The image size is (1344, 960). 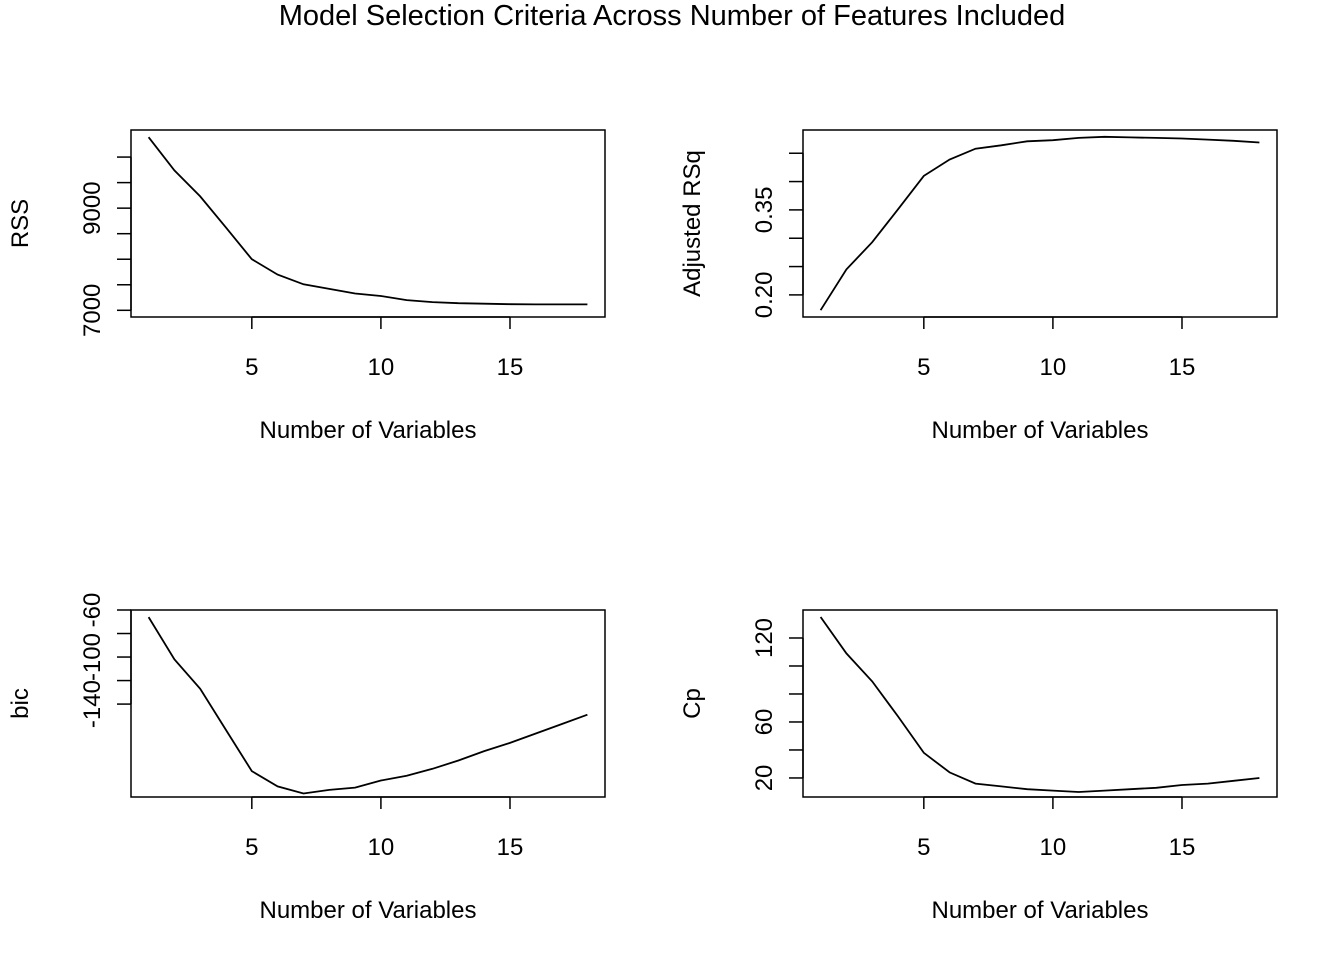 What do you see at coordinates (381, 847) in the screenshot?
I see `x-tick-label-bic: 10` at bounding box center [381, 847].